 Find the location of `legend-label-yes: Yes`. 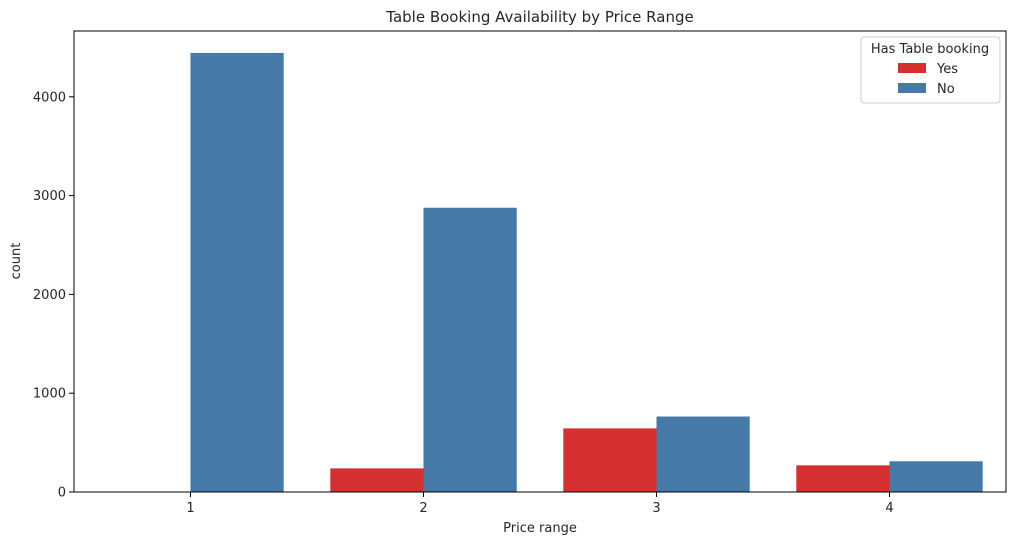

legend-label-yes: Yes is located at coordinates (947, 69).